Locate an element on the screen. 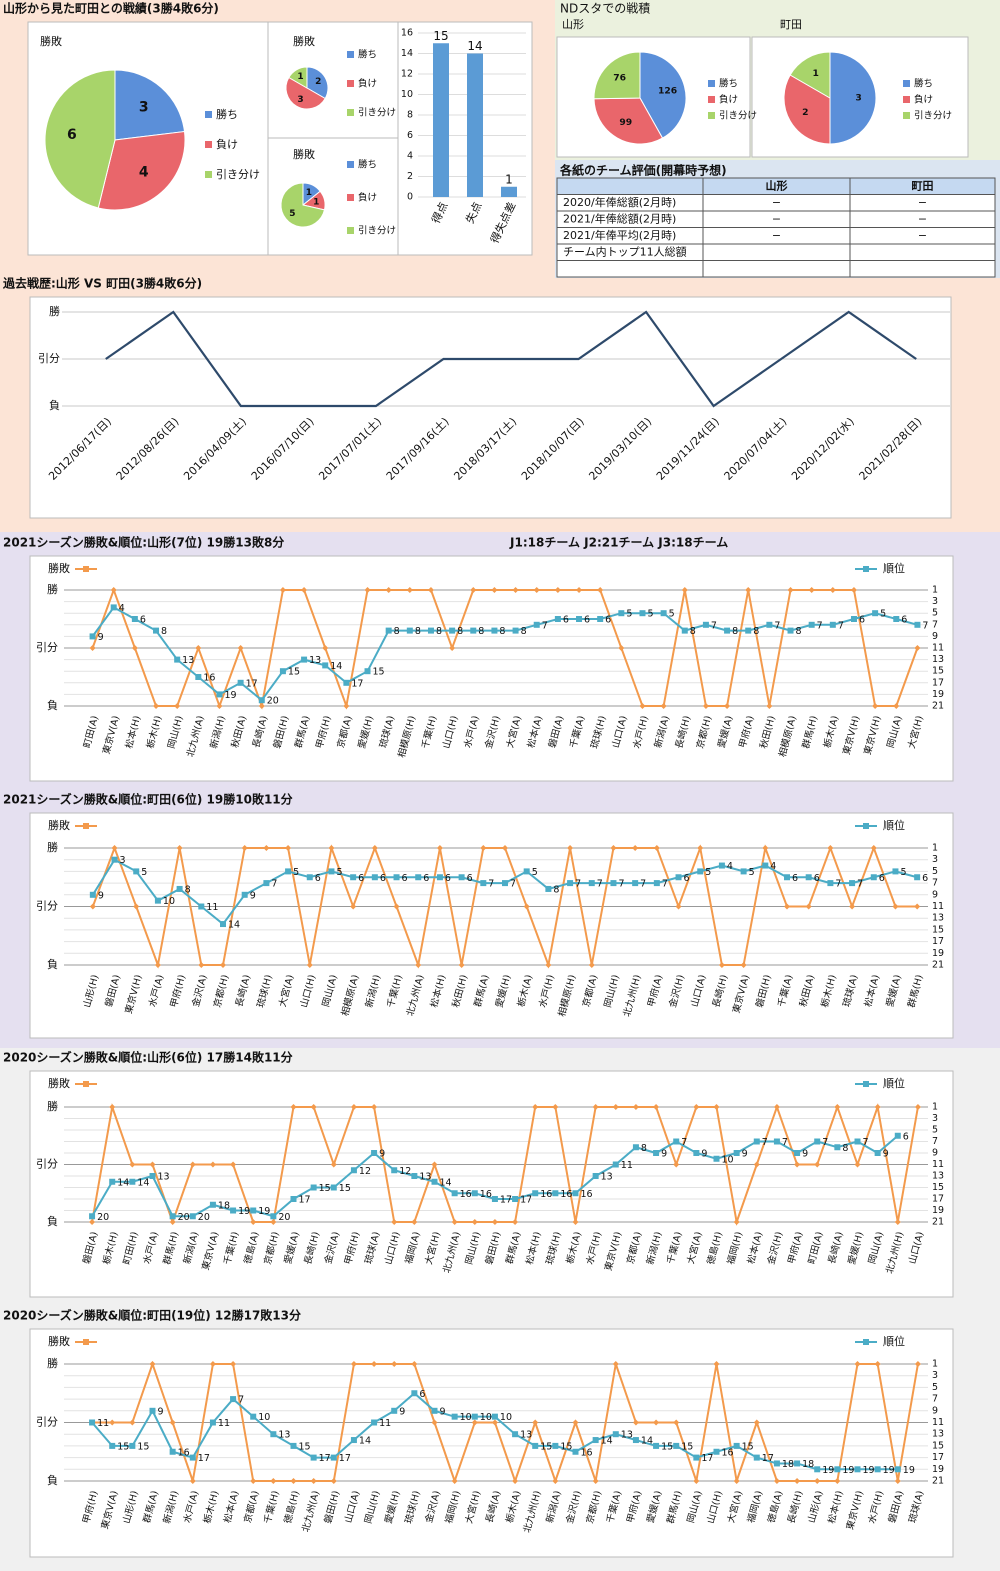  data-label: 19 is located at coordinates (889, 1470).